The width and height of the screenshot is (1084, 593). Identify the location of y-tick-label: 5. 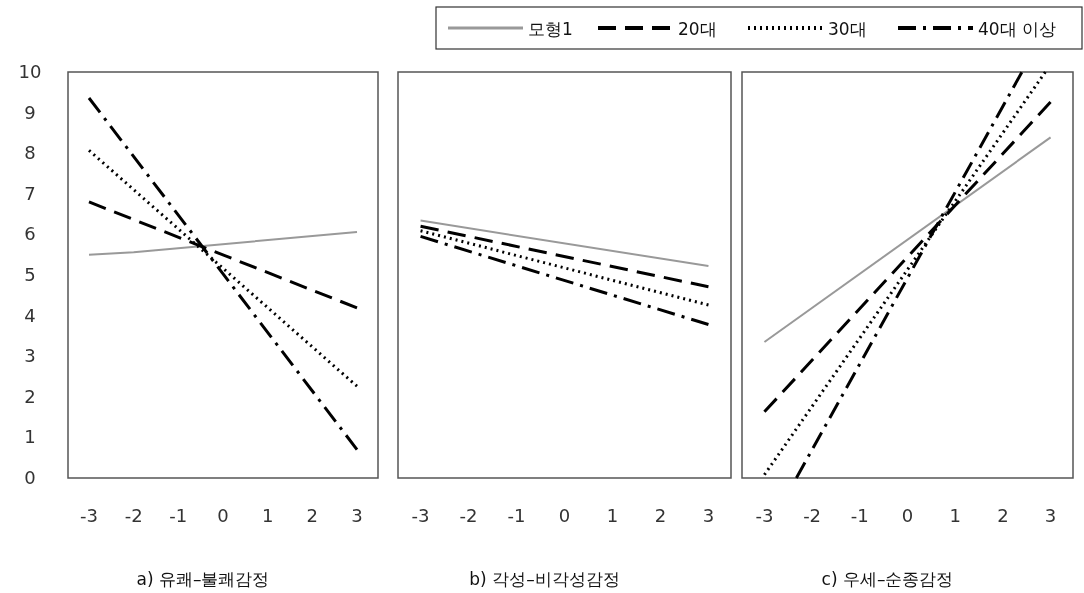
(30, 274).